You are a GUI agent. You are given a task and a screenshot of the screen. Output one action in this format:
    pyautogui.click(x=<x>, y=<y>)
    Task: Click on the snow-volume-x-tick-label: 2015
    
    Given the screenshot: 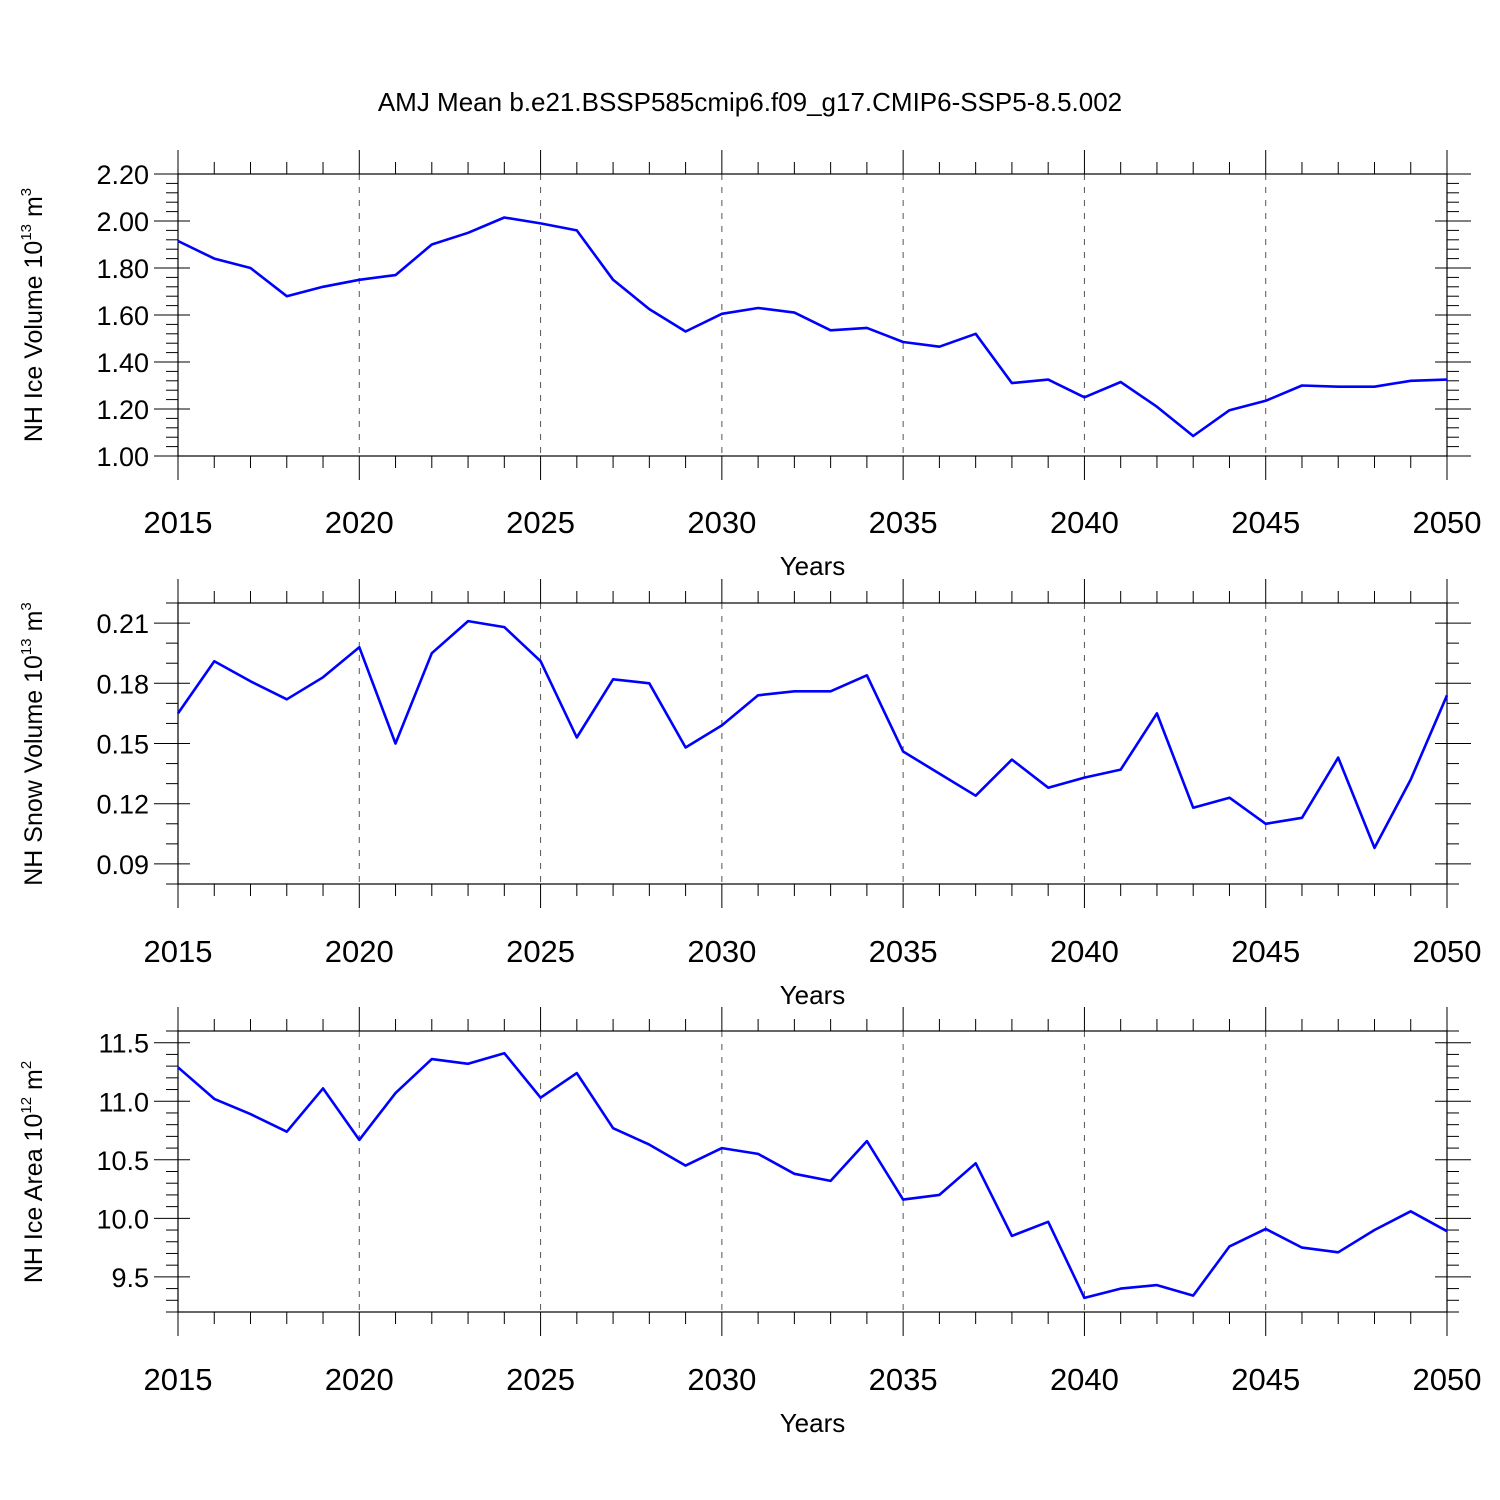 What is the action you would take?
    pyautogui.click(x=178, y=951)
    